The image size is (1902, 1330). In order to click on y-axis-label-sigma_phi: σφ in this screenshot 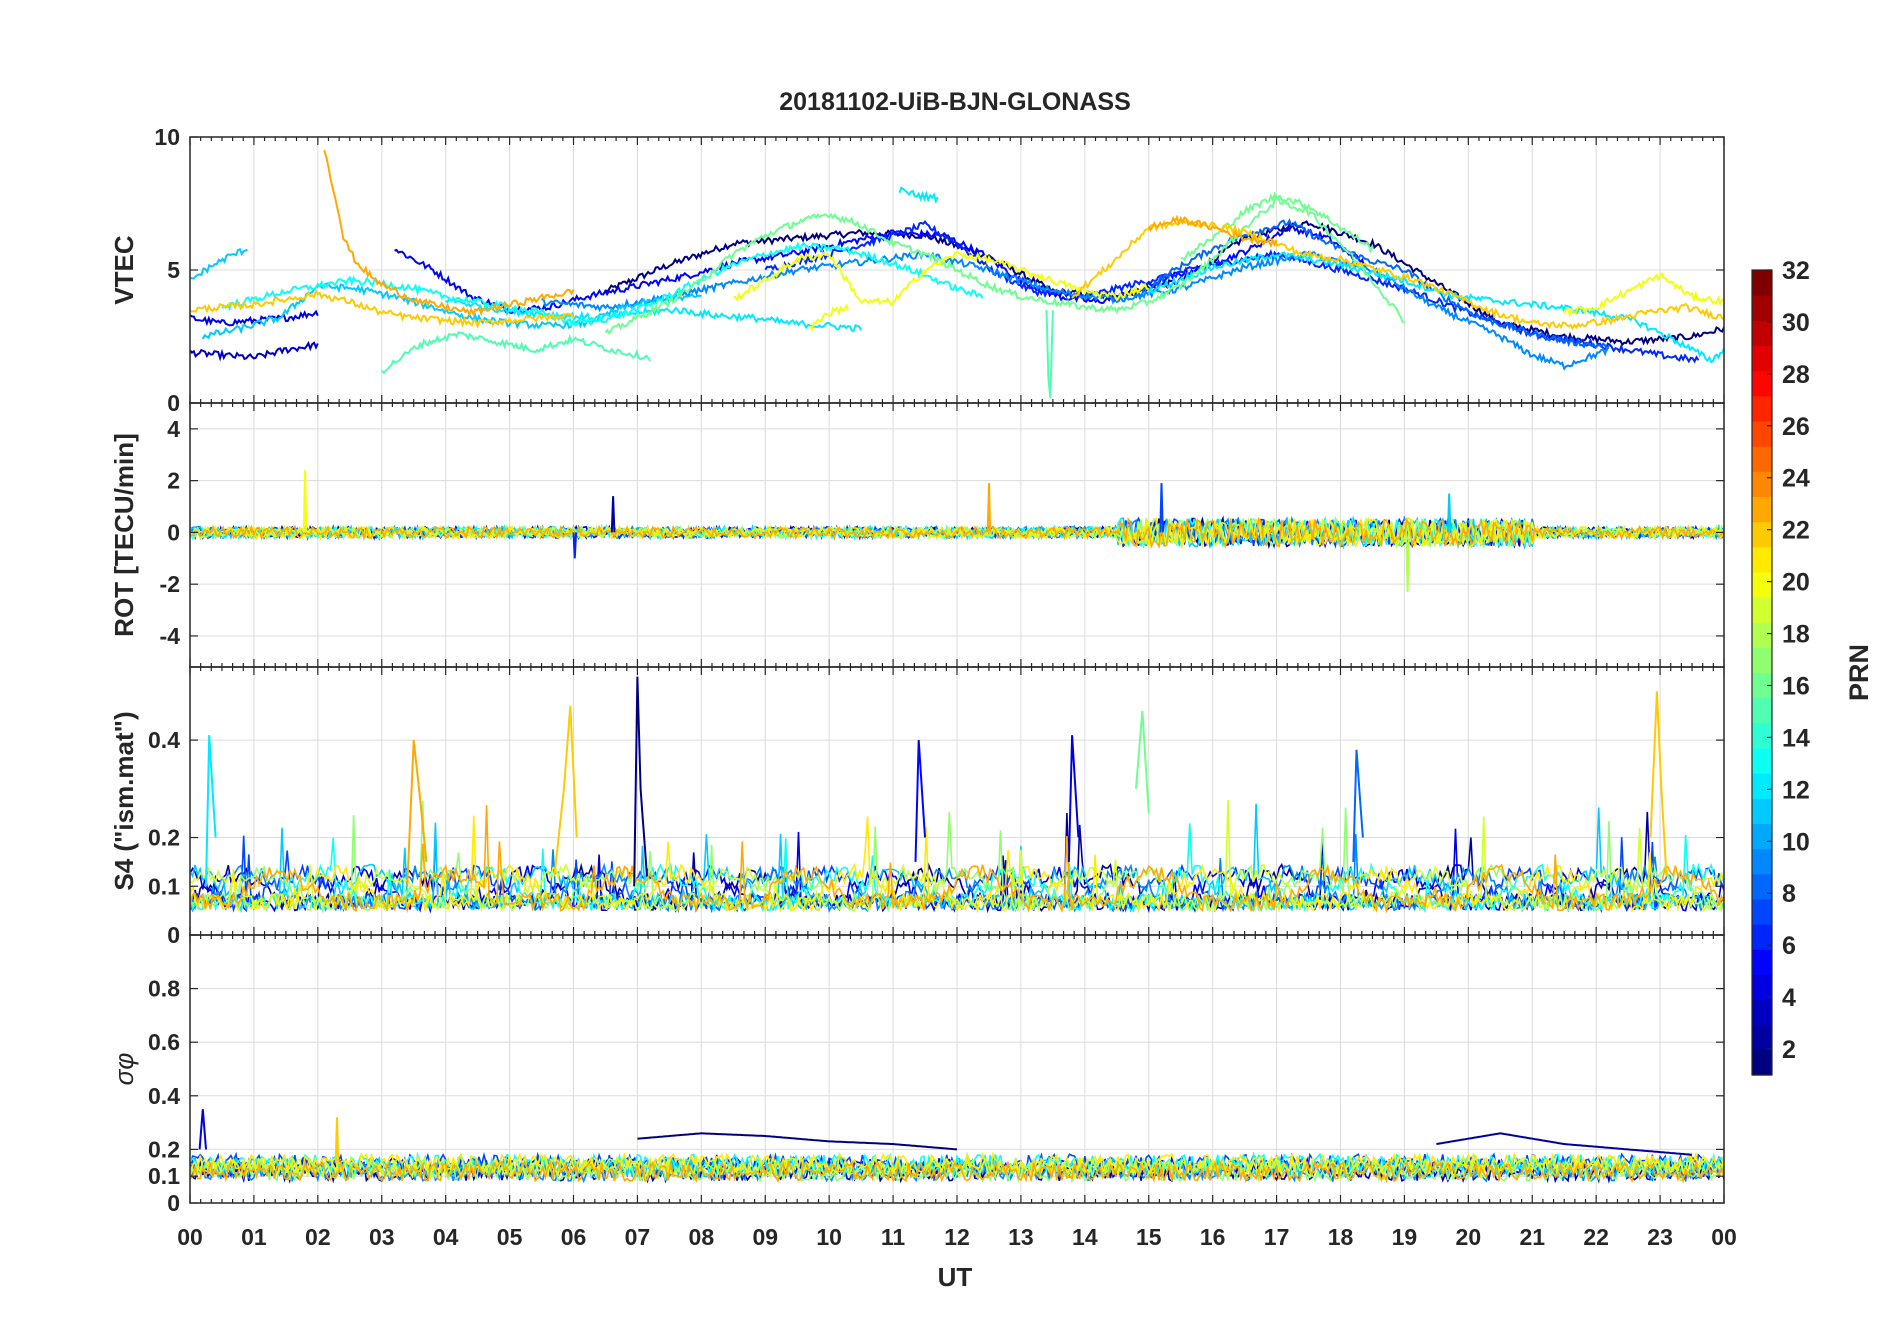, I will do `click(124, 1069)`.